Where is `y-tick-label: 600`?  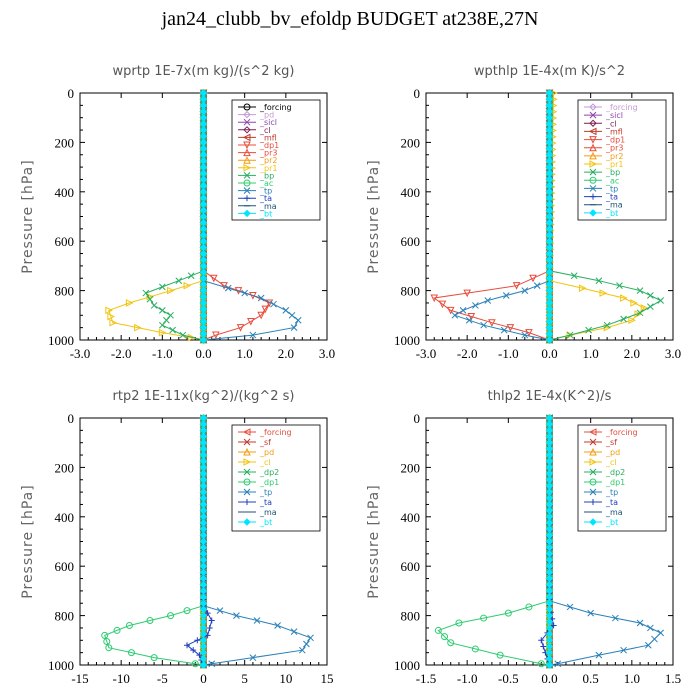
y-tick-label: 600 is located at coordinates (411, 241).